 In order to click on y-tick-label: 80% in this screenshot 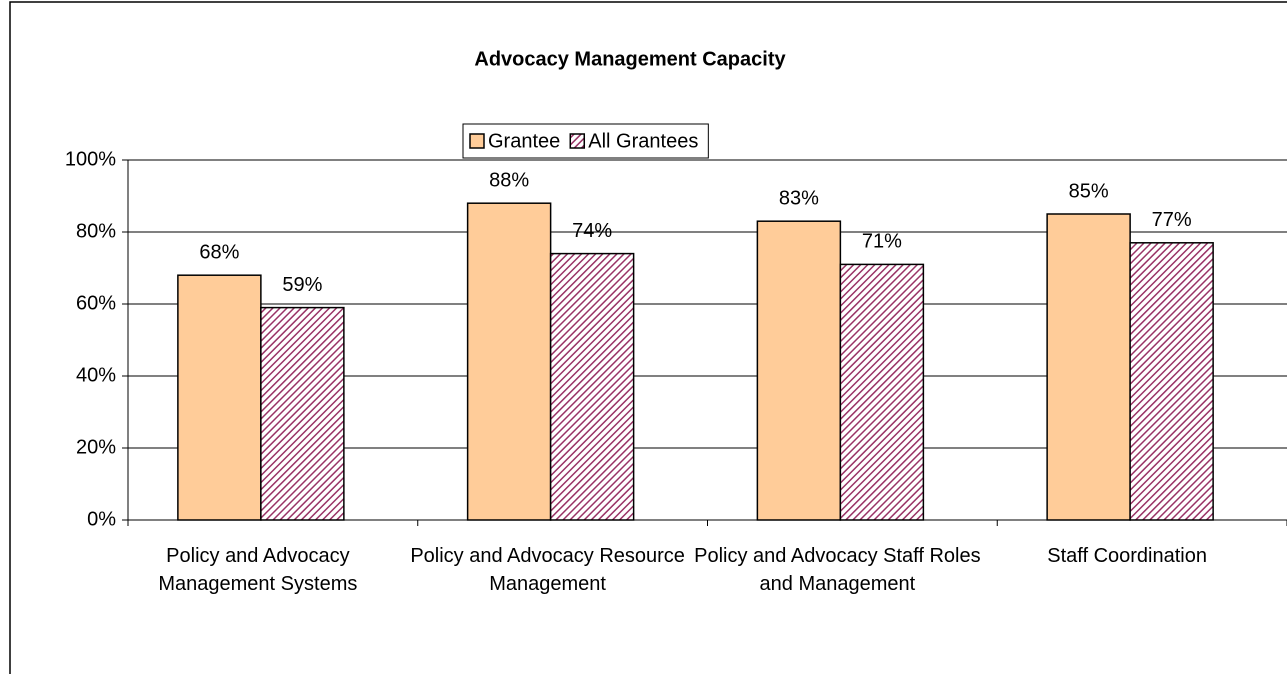, I will do `click(96, 231)`.